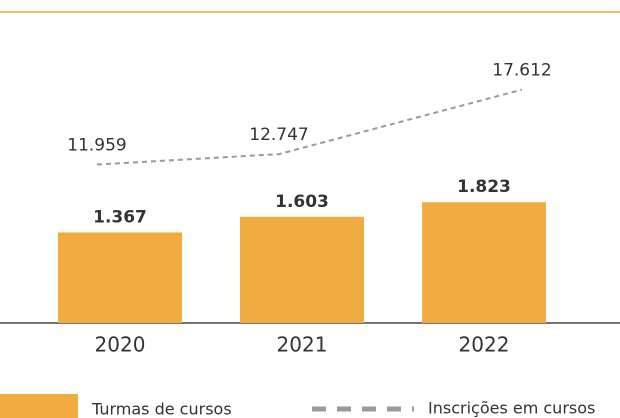 This screenshot has height=418, width=620. I want to click on line-value-label: 12.747, so click(278, 135).